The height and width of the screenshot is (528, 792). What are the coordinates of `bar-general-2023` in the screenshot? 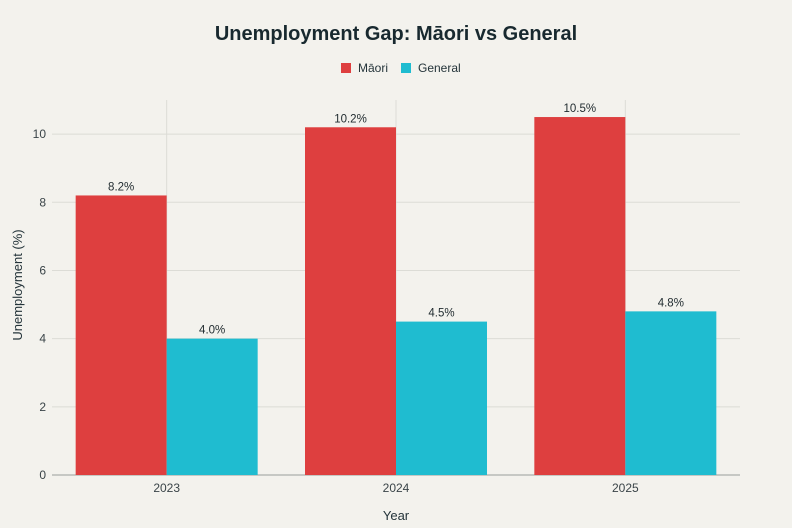 It's located at (212, 406).